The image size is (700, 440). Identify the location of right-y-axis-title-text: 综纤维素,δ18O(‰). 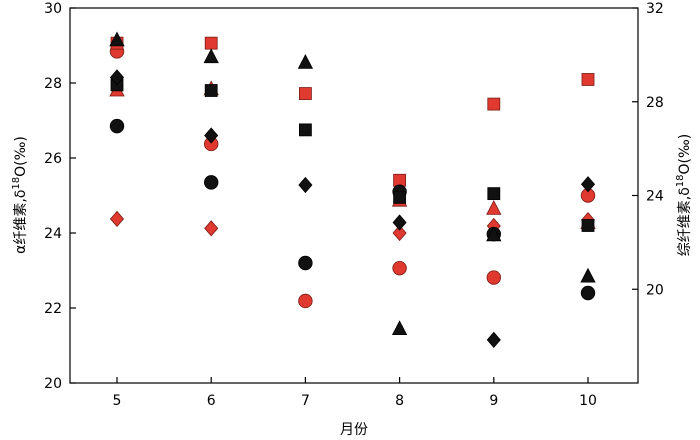
(684, 195).